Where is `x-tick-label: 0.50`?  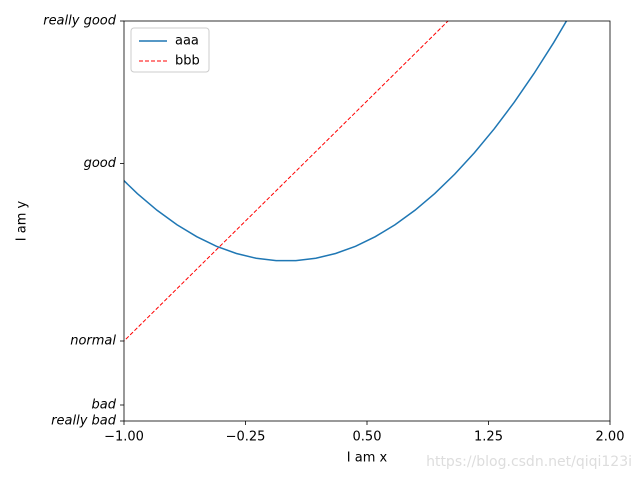 x-tick-label: 0.50 is located at coordinates (367, 437).